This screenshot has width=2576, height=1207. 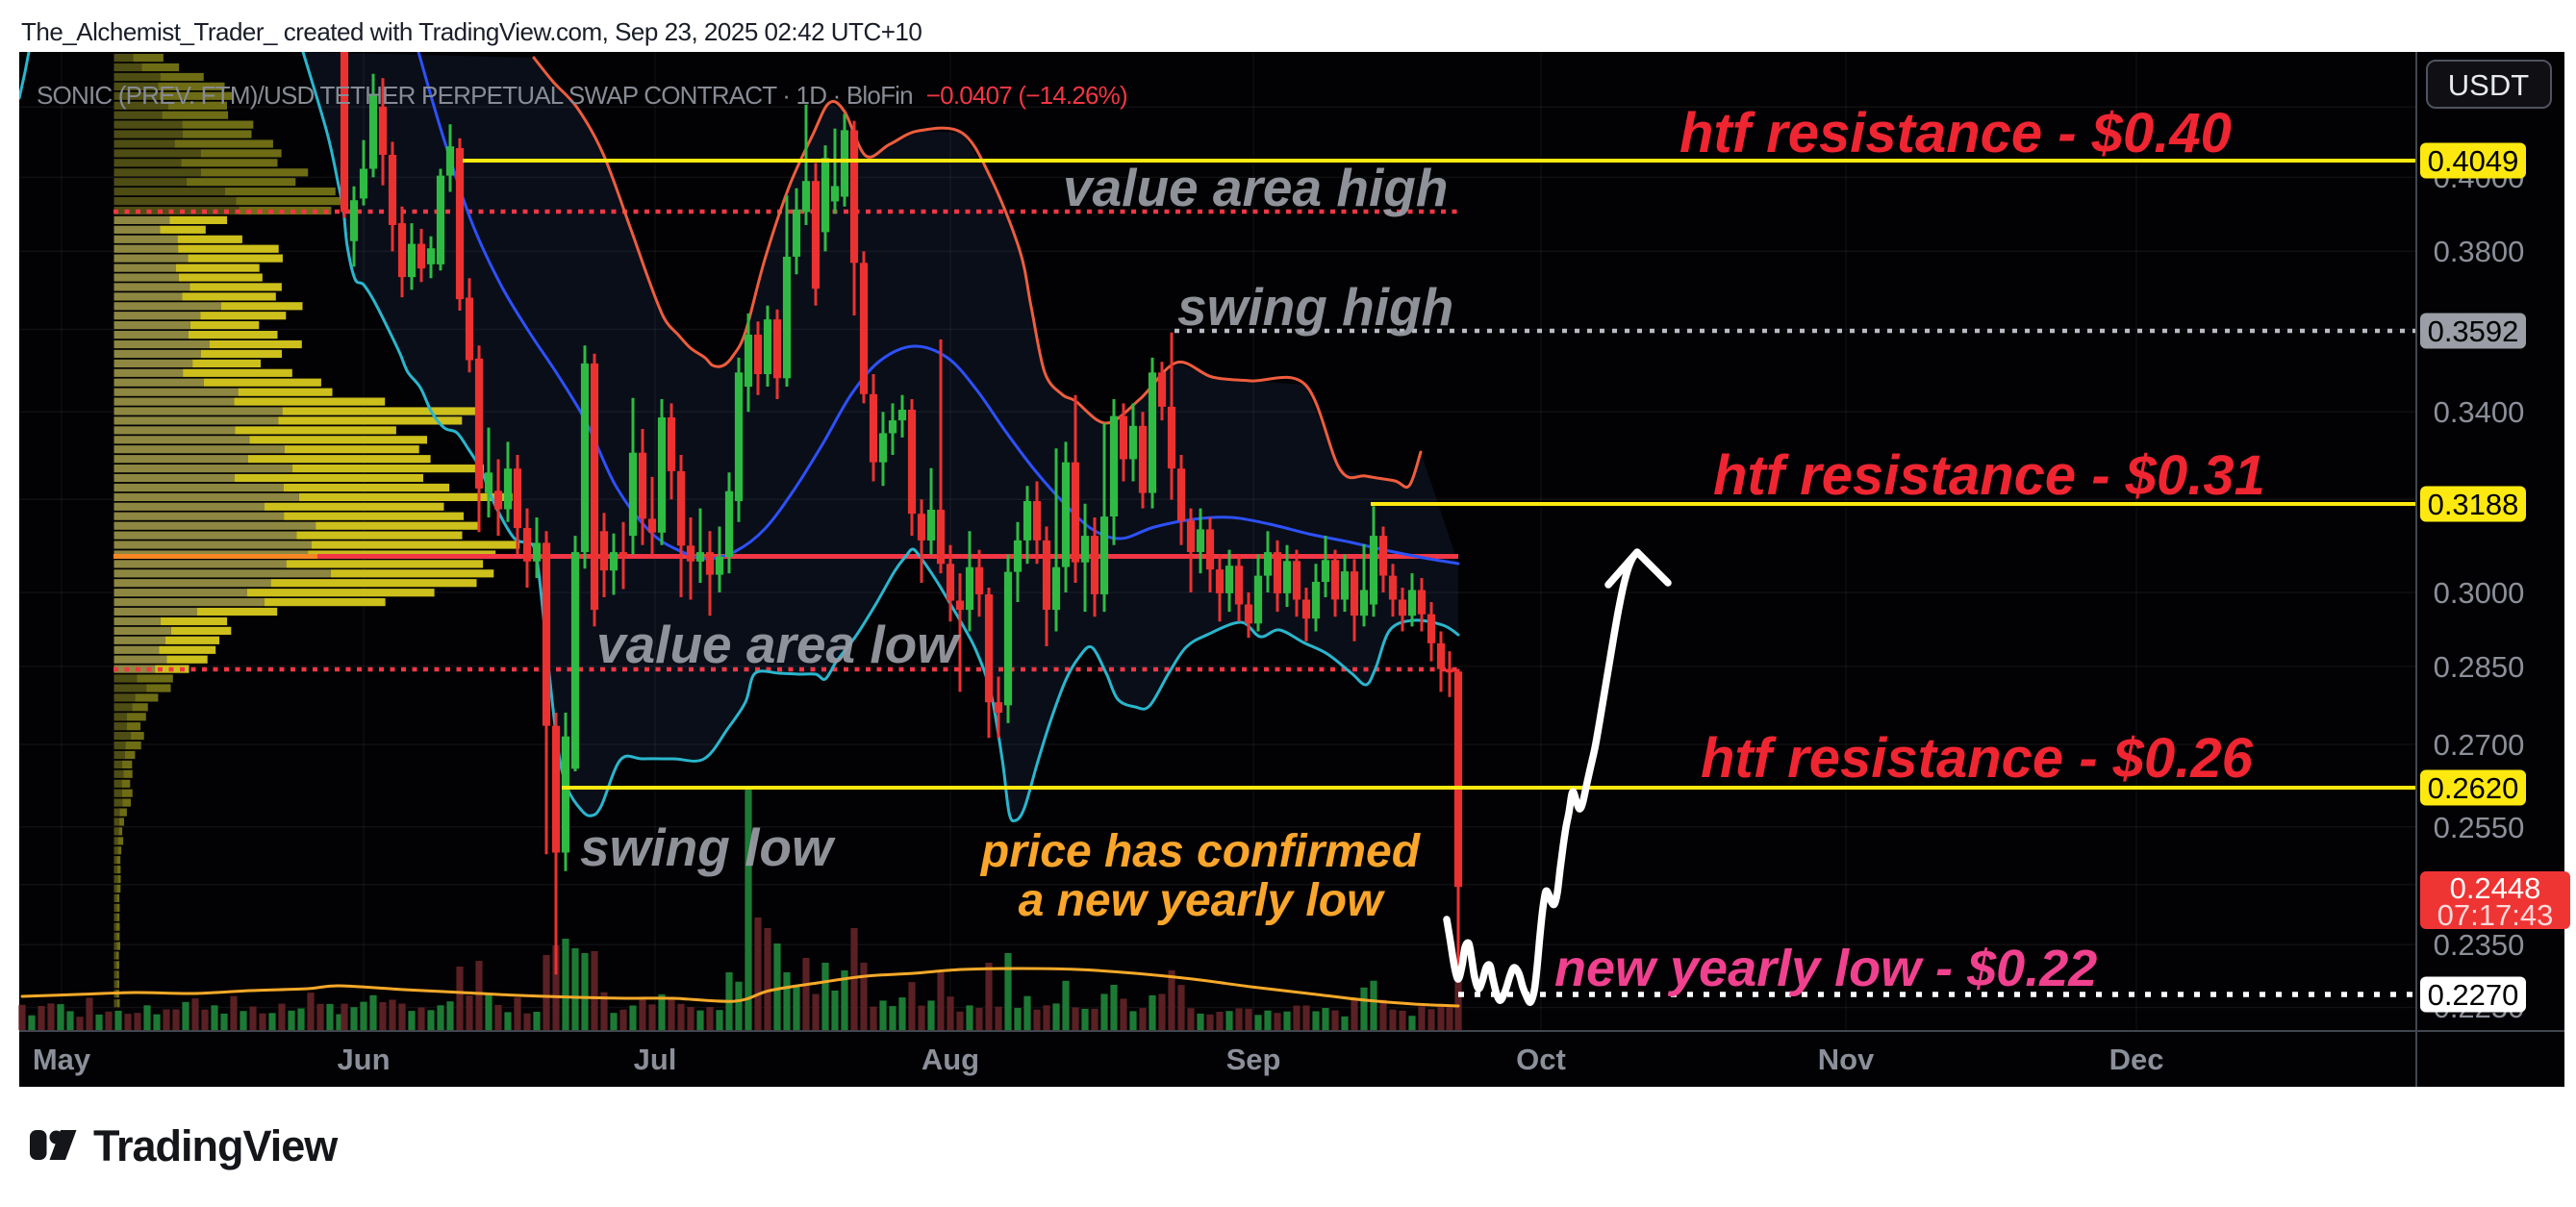 What do you see at coordinates (2495, 888) in the screenshot?
I see `svg-text: 0.2448` at bounding box center [2495, 888].